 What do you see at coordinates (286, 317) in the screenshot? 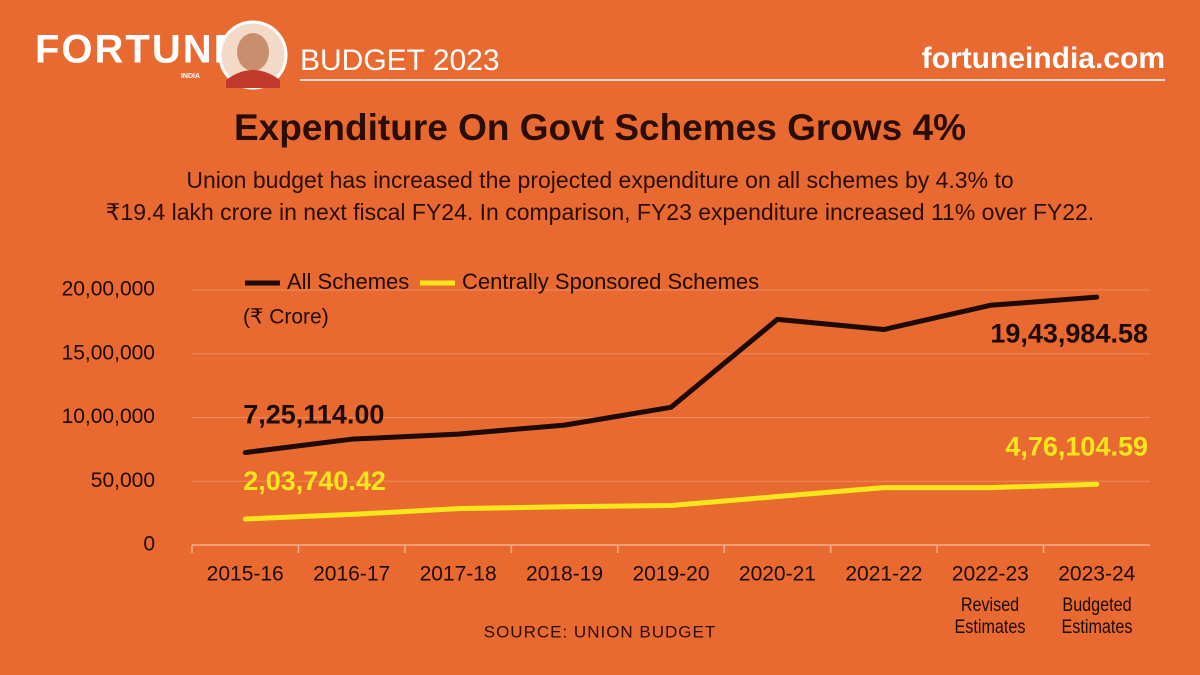
I see `unit-label: (₹ Crore)` at bounding box center [286, 317].